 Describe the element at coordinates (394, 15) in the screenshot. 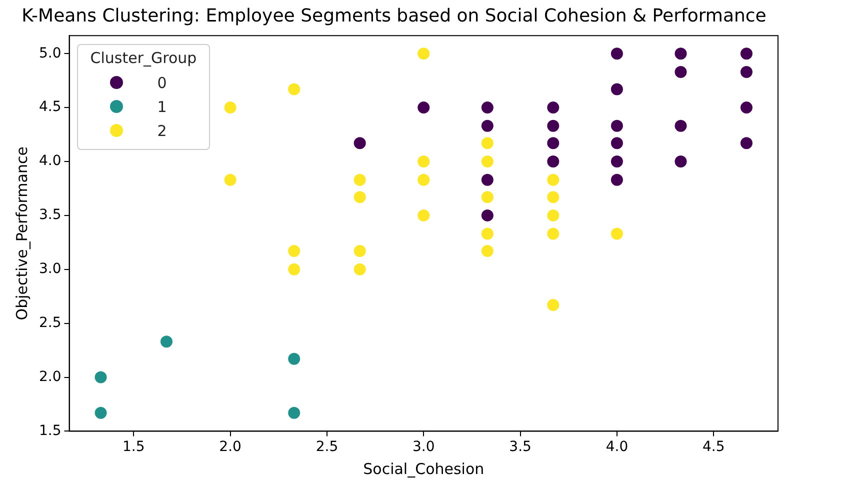

I see `chart-title: K-Means Clustering: Employee Segments based on Social Cohesion & Performance` at that location.